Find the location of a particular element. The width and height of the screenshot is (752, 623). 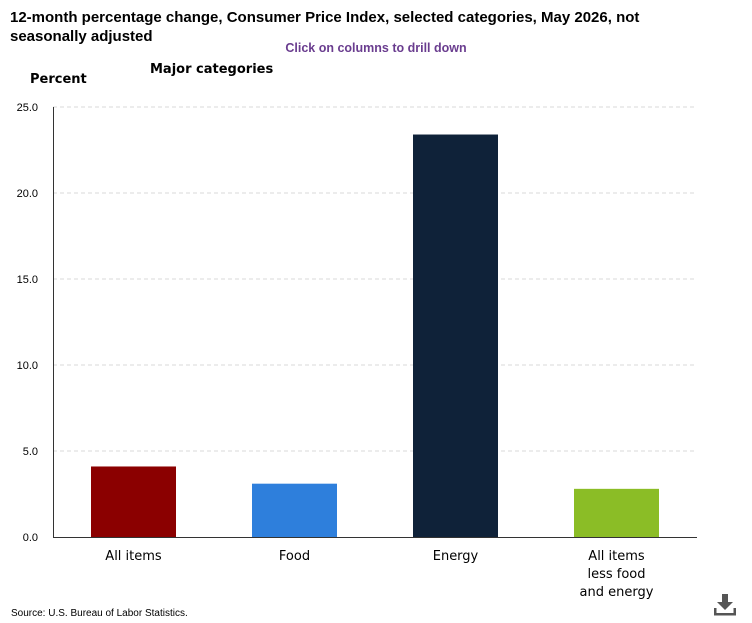

bar-food is located at coordinates (294, 510).